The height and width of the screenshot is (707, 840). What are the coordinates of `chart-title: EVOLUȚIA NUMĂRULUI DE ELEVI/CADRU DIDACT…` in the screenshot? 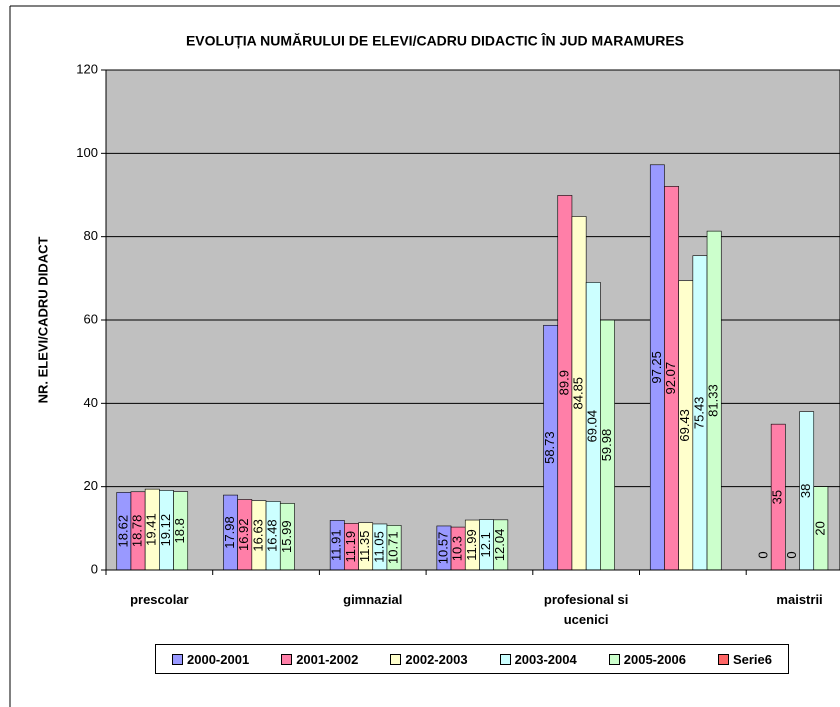 It's located at (435, 40).